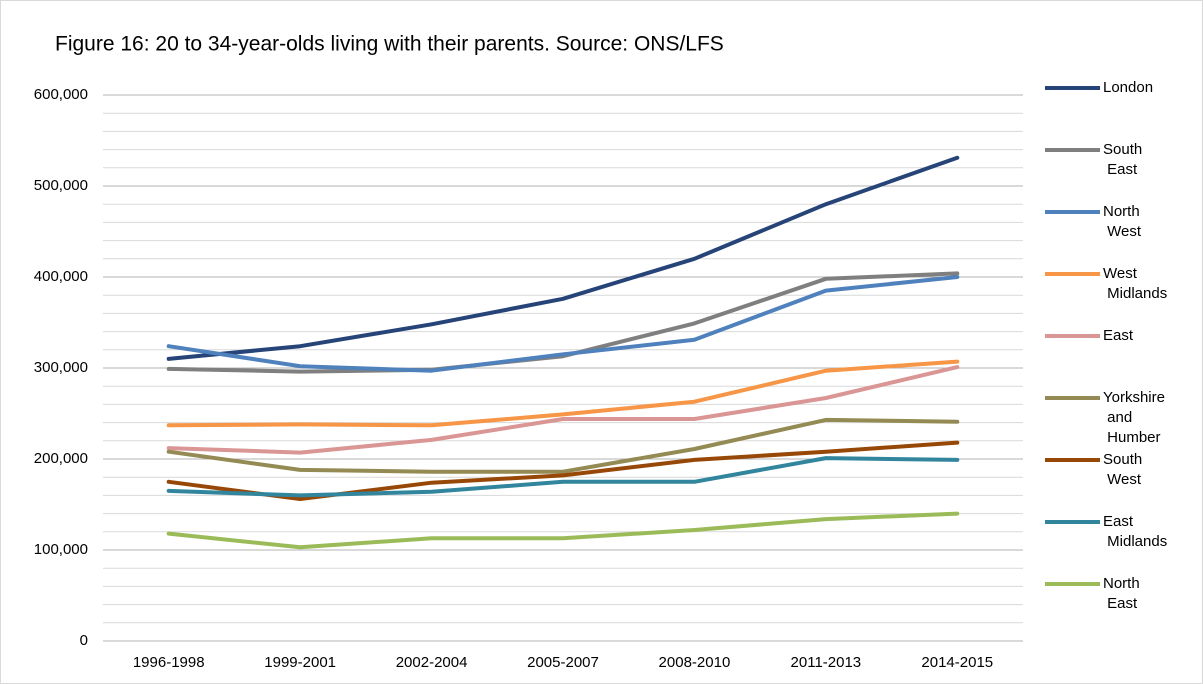 The image size is (1203, 684). What do you see at coordinates (61, 458) in the screenshot?
I see `y-tick-label: 200,000` at bounding box center [61, 458].